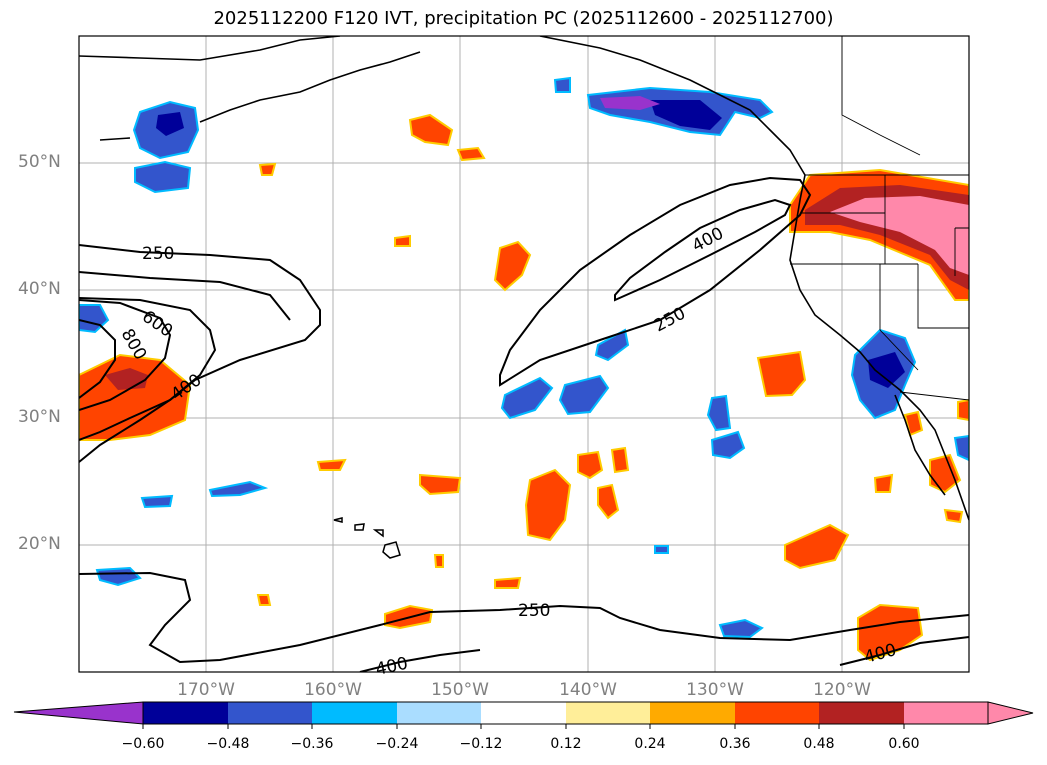 The width and height of the screenshot is (1047, 765). I want to click on colorbar-tick-label: −0.36, so click(312, 744).